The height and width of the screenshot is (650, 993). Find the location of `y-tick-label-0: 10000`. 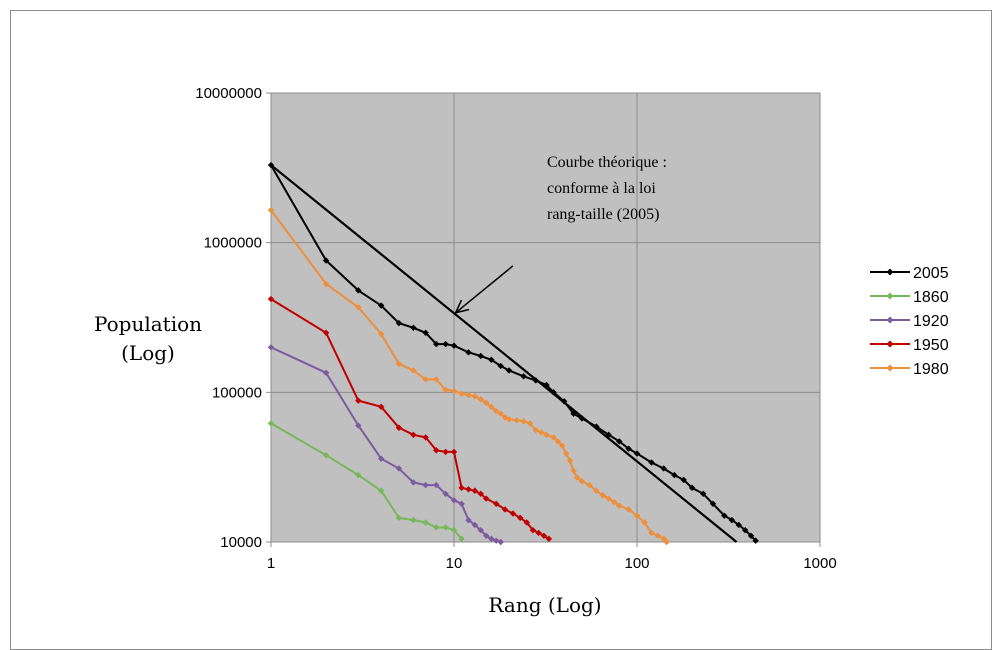

y-tick-label-0: 10000 is located at coordinates (241, 542).